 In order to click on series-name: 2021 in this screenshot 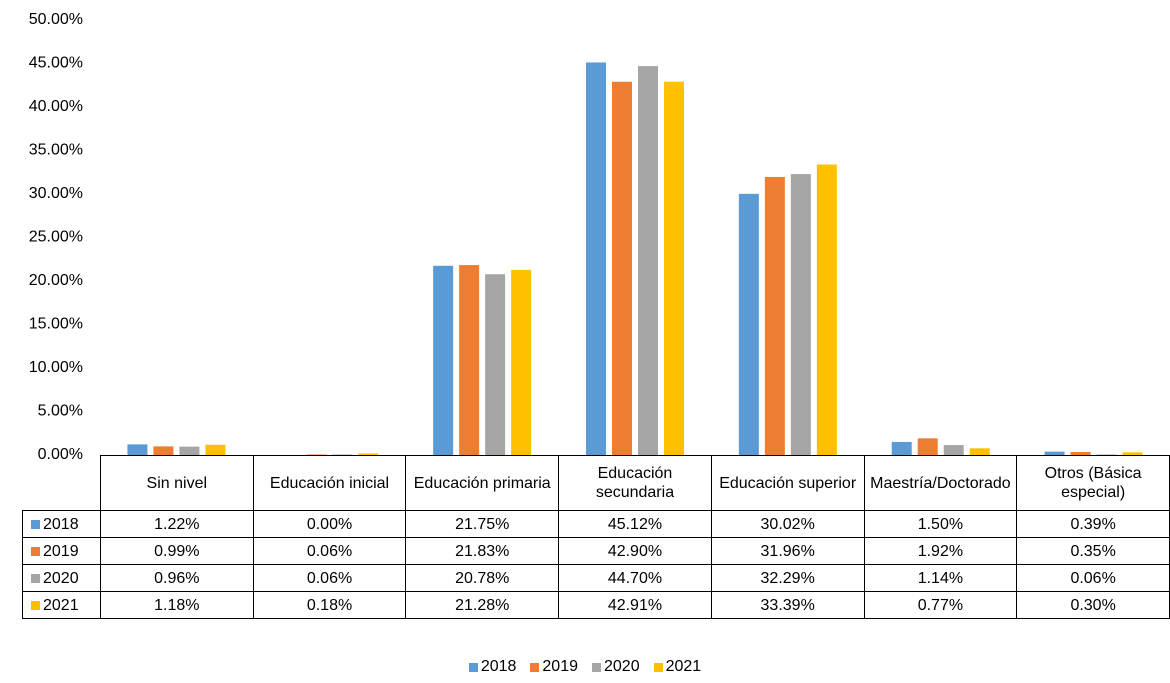, I will do `click(61, 605)`.